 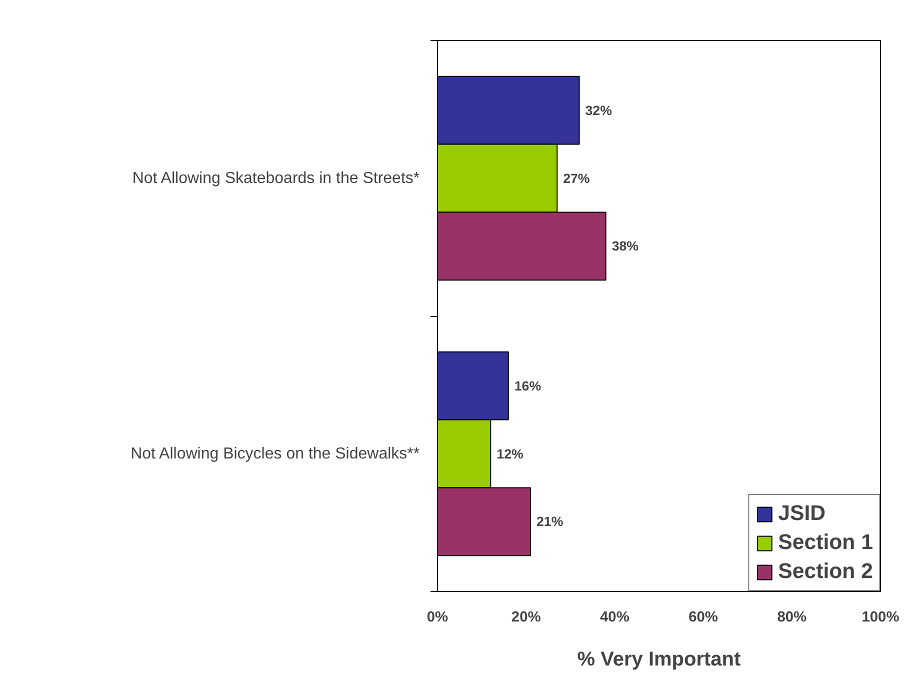 I want to click on y-tick-label: Not Allowing Skateboards in the Streets*, so click(x=276, y=178).